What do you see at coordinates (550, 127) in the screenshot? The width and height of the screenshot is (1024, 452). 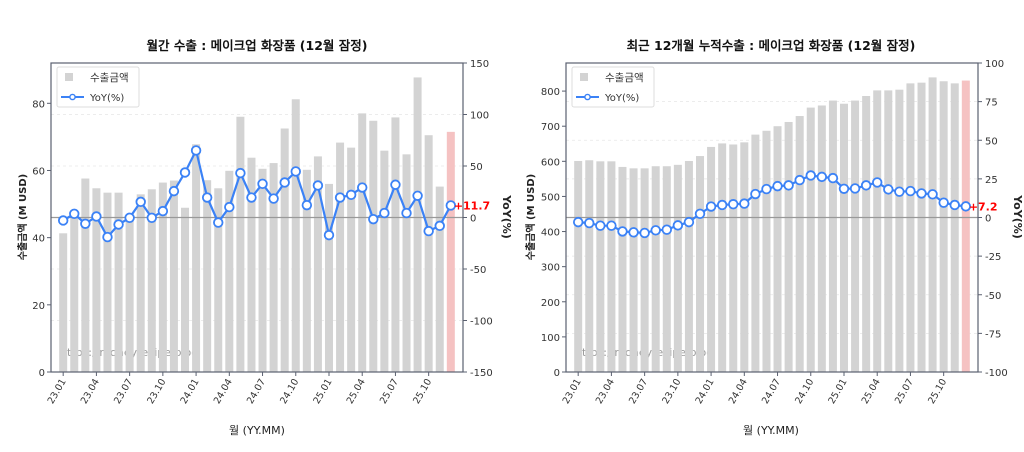 I see `y-tick-label: 700` at bounding box center [550, 127].